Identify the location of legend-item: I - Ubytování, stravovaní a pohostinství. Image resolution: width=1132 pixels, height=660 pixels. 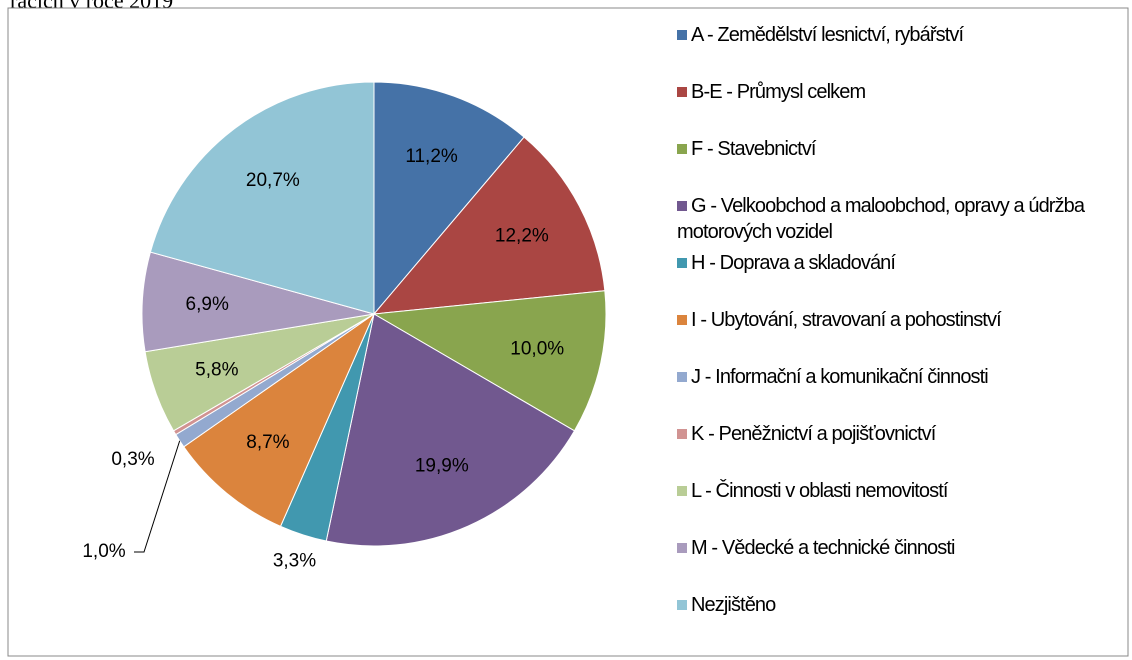
(897, 320).